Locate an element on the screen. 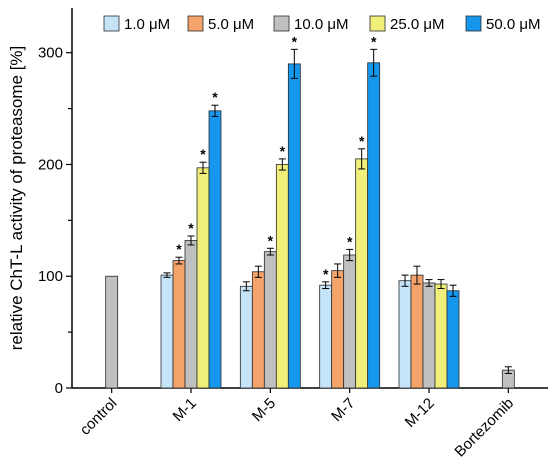 Image resolution: width=550 pixels, height=474 pixels. y-tick-label: 300 is located at coordinates (50, 53).